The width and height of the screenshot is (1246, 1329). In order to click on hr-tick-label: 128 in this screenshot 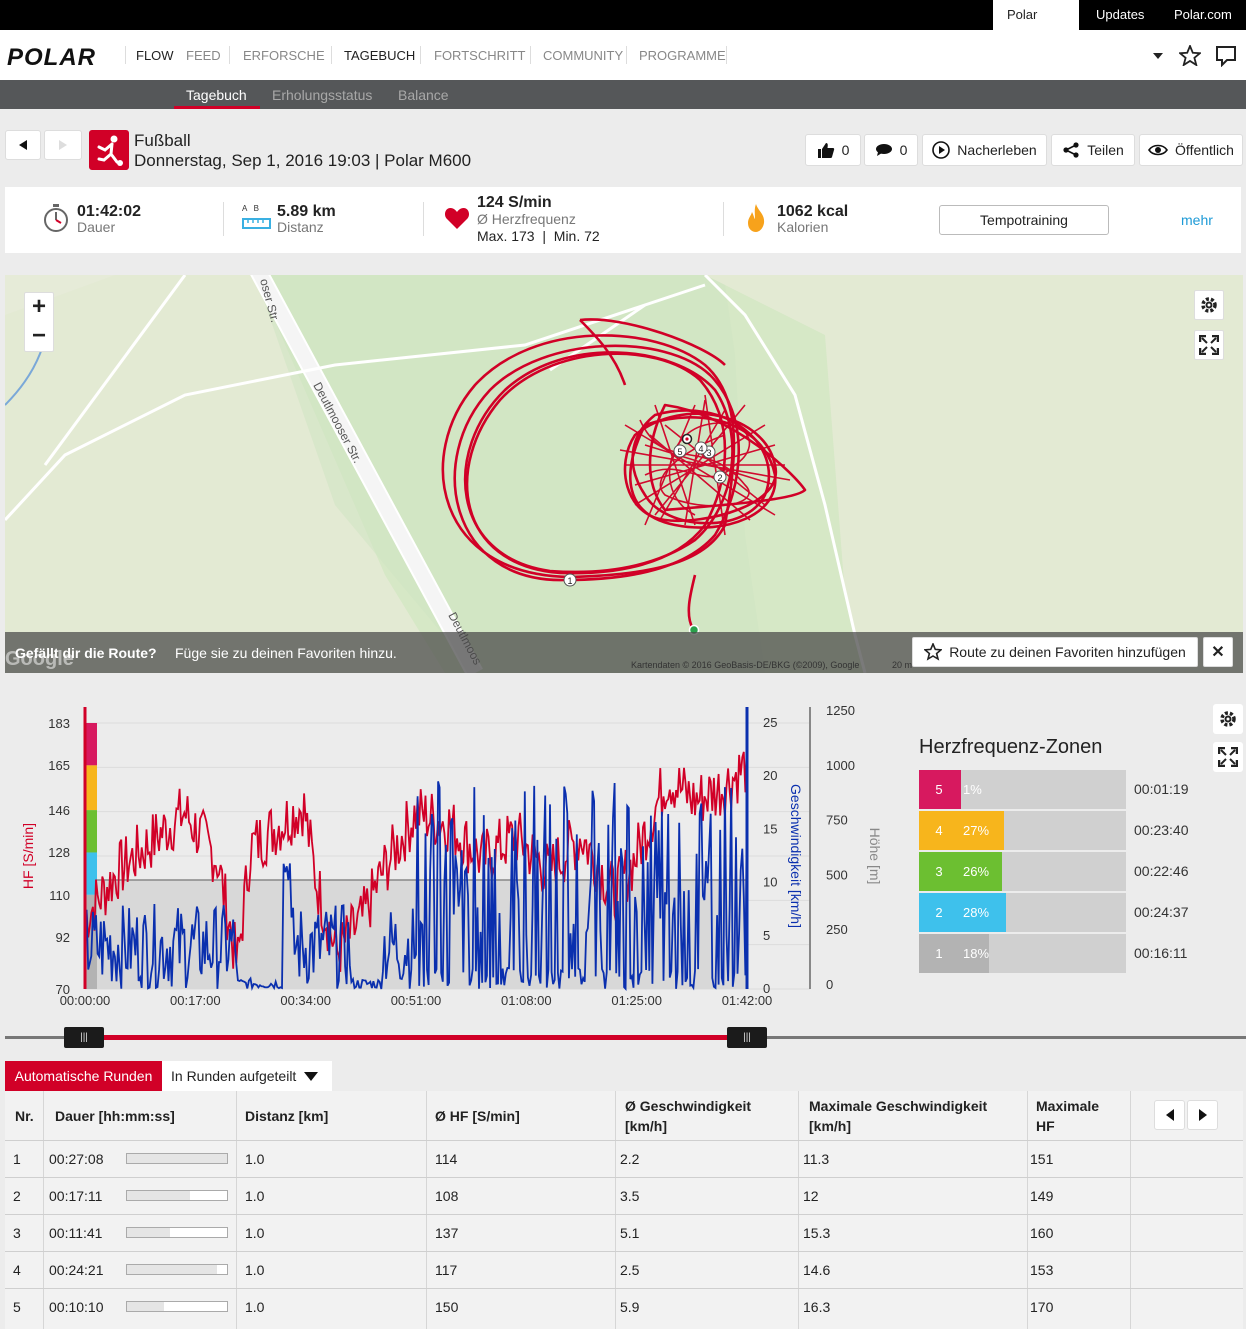, I will do `click(59, 852)`.